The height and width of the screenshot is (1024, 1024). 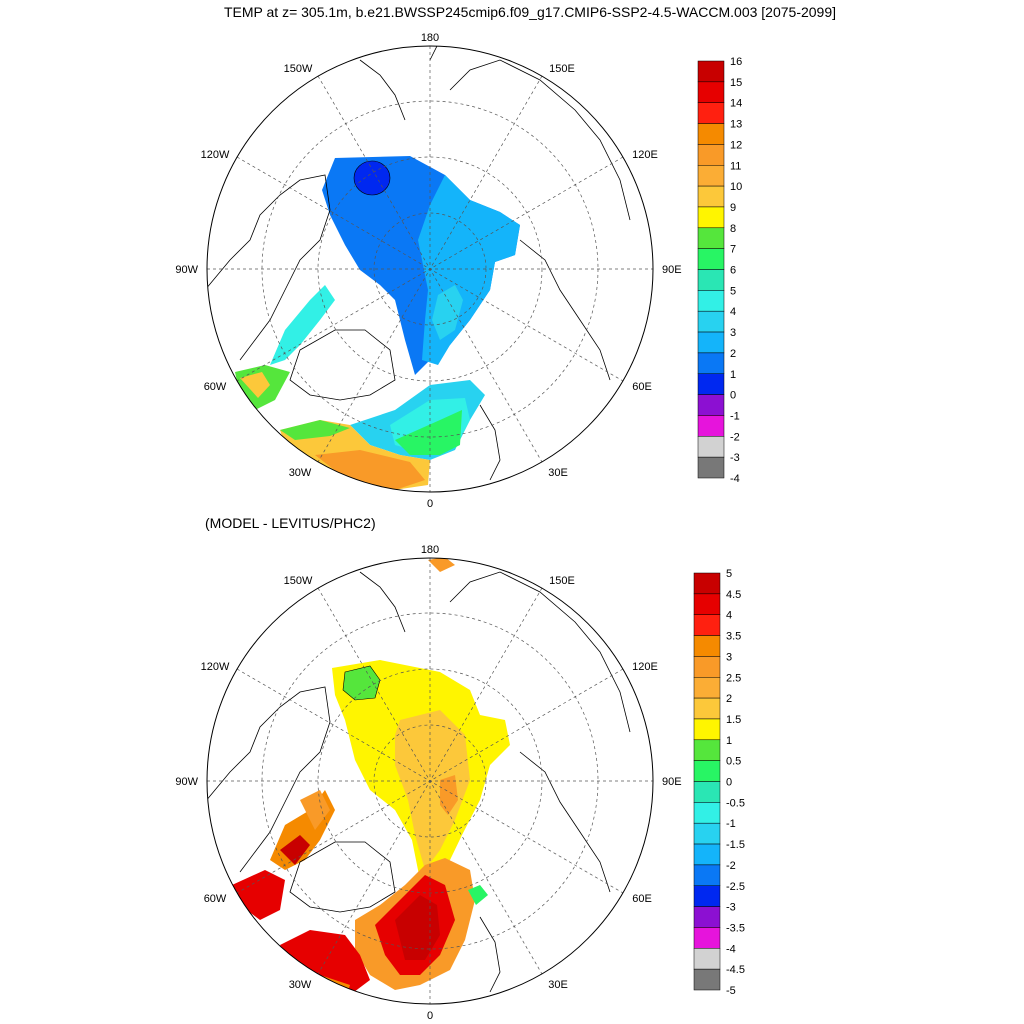 What do you see at coordinates (729, 699) in the screenshot?
I see `bottom-colorbar-tick-label: 2` at bounding box center [729, 699].